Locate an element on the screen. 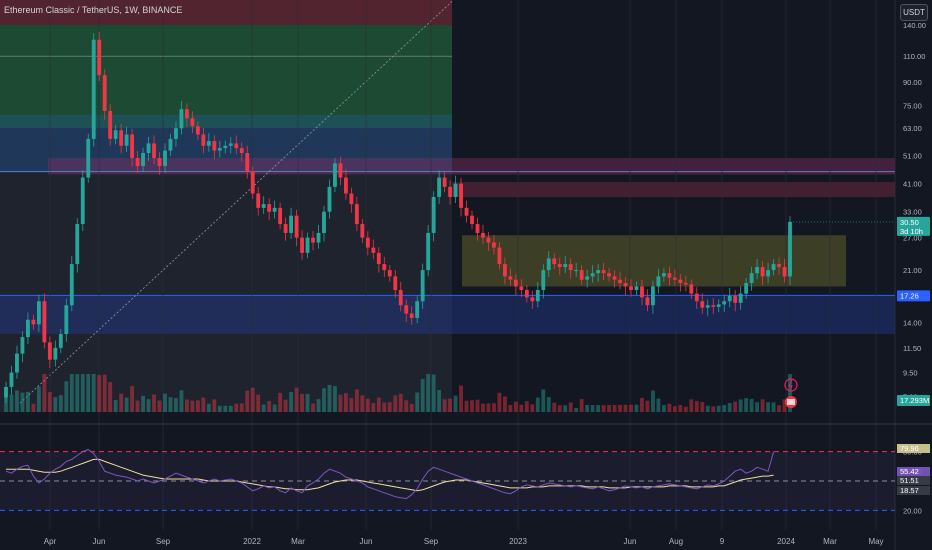 The image size is (932, 550). time-tick-label: May is located at coordinates (875, 541).